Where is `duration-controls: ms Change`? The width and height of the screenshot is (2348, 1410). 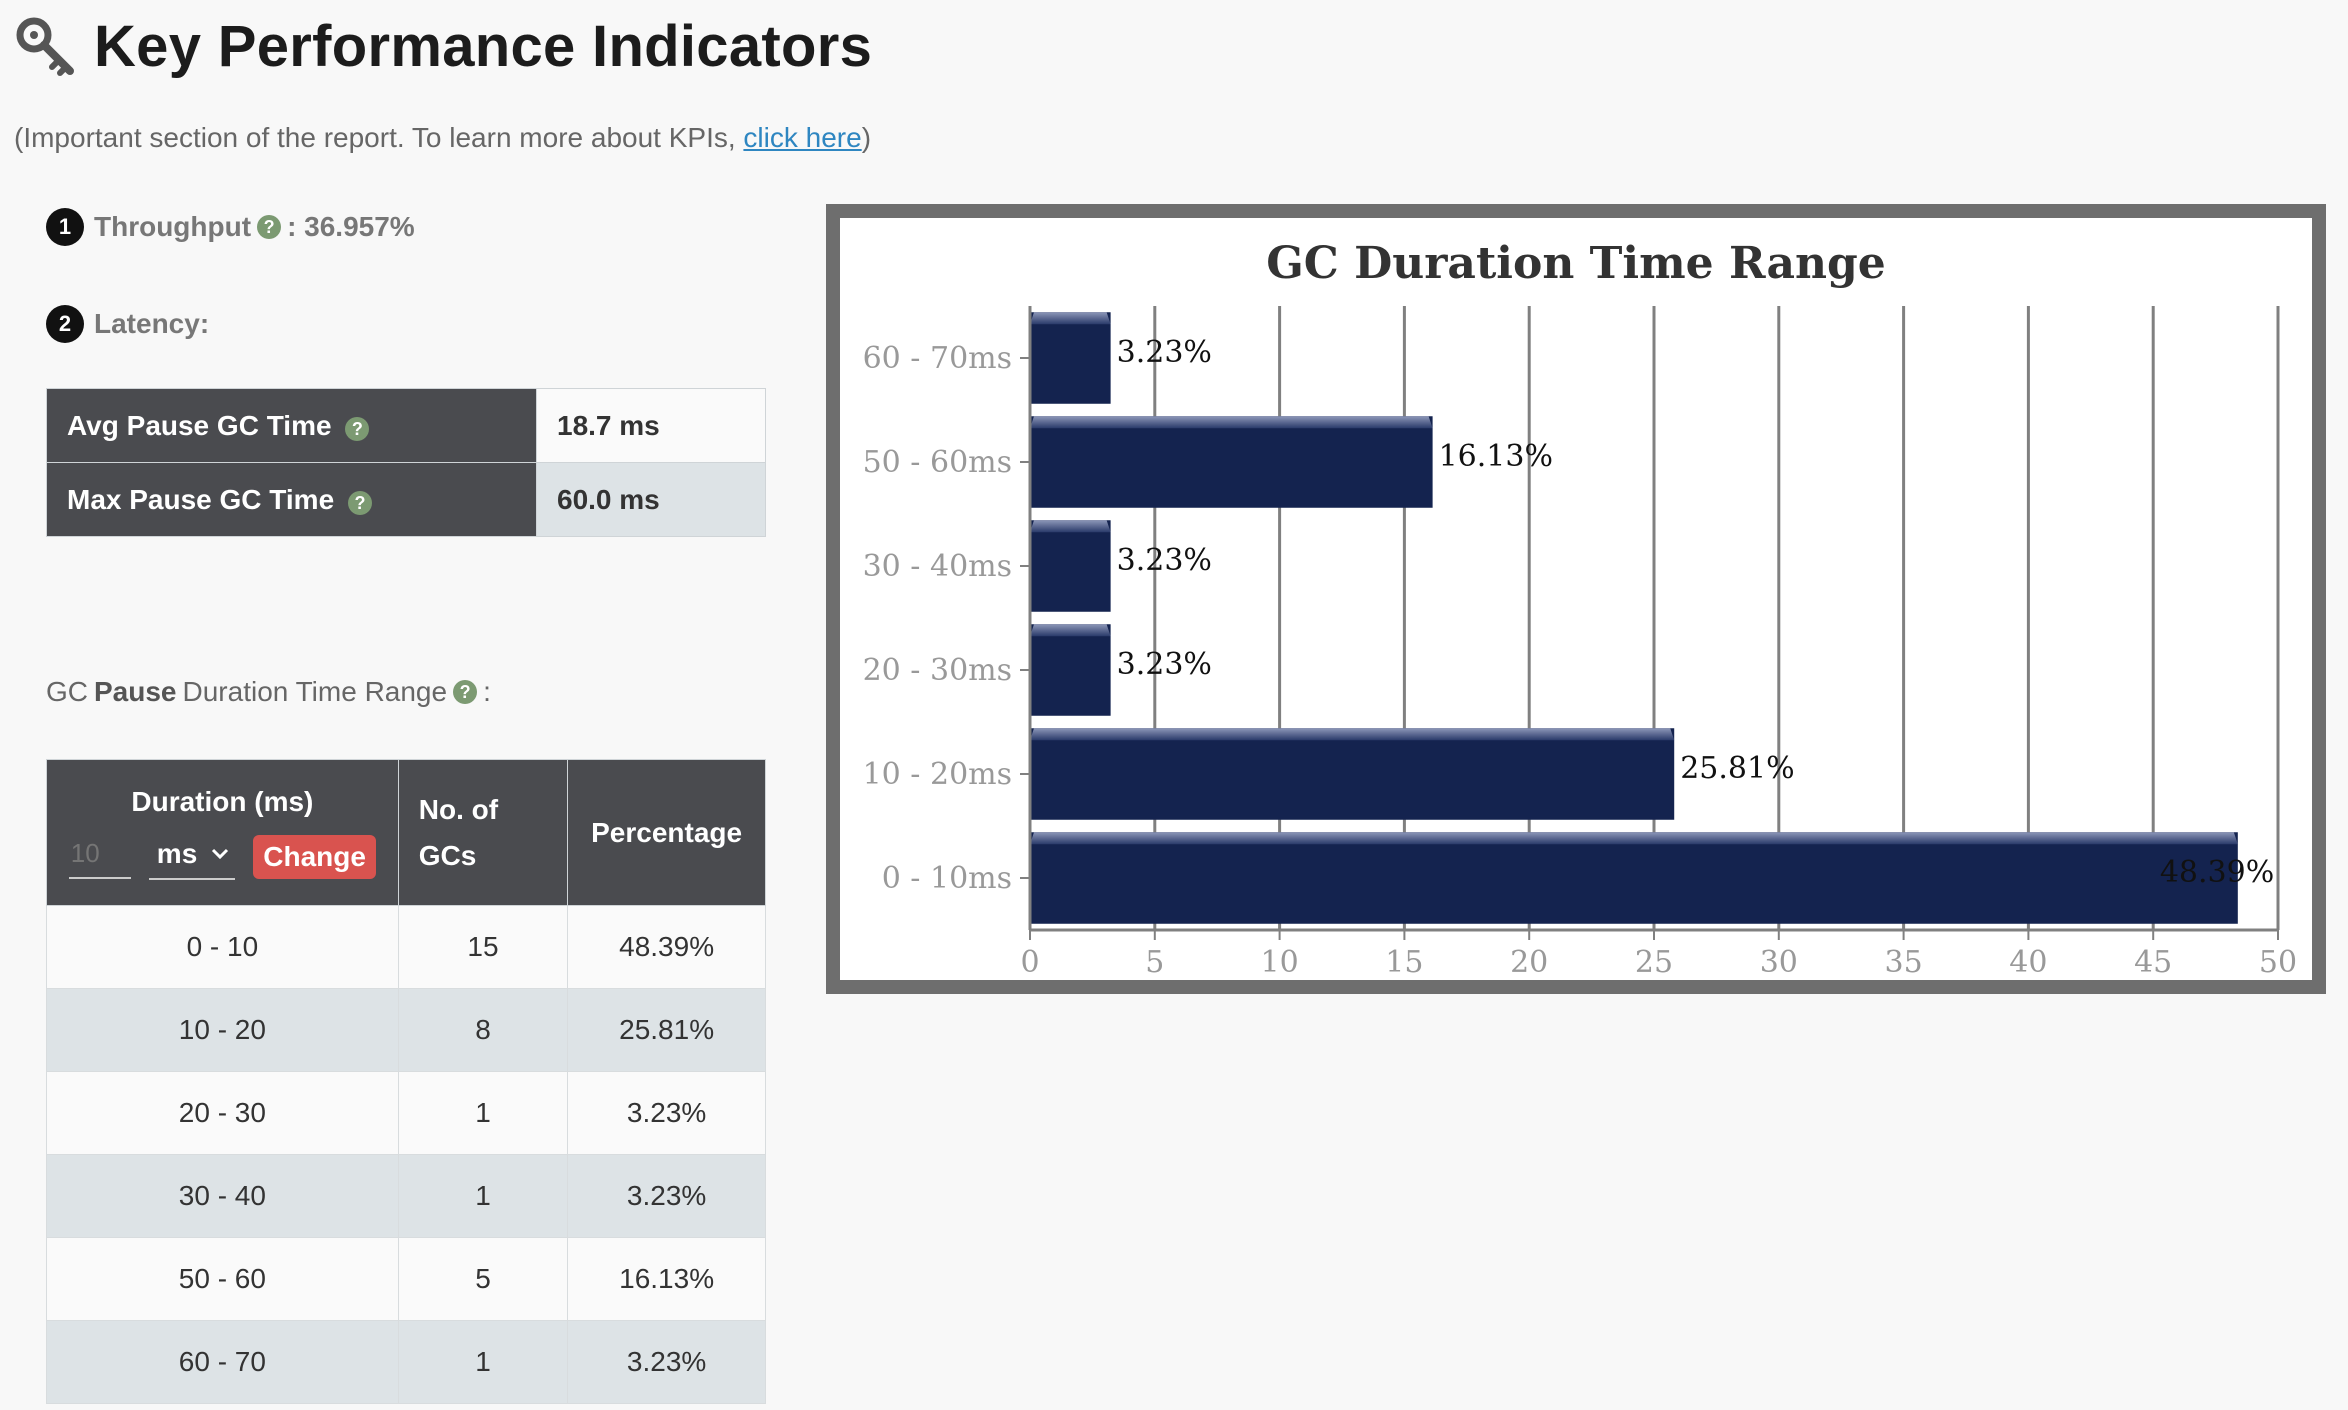
duration-controls: ms Change is located at coordinates (222, 857).